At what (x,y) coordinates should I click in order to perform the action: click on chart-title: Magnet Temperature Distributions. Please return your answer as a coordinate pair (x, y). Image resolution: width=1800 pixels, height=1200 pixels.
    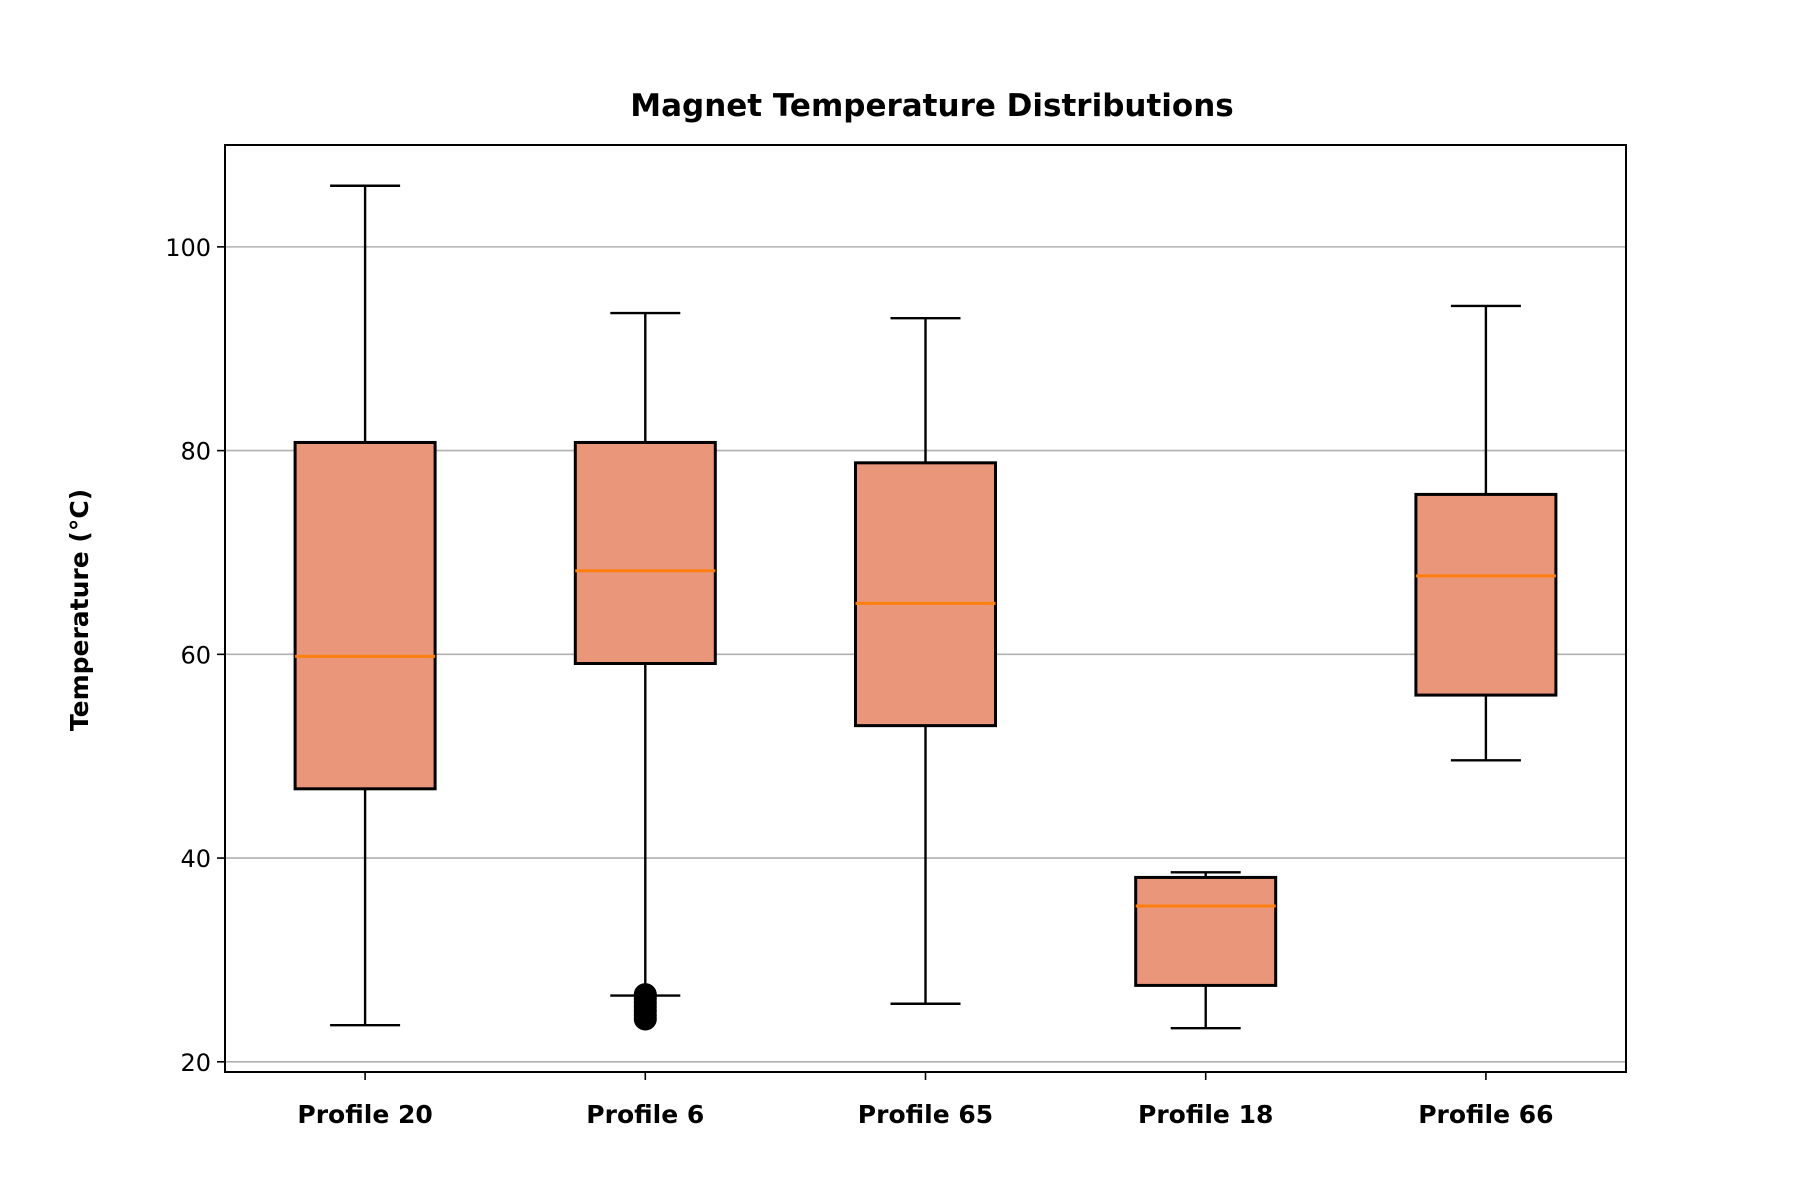
    Looking at the image, I should click on (932, 106).